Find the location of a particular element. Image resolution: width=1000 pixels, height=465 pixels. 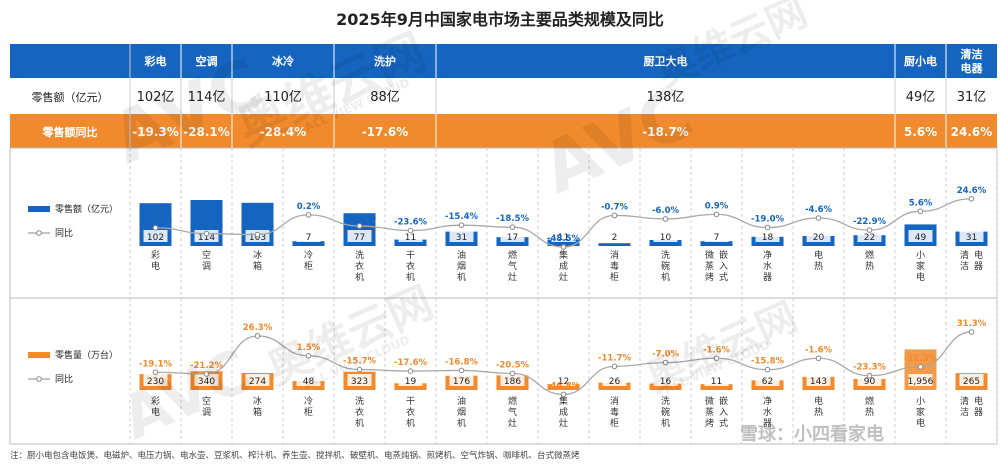

category-label-1-16-1: 洁 is located at coordinates (964, 412).